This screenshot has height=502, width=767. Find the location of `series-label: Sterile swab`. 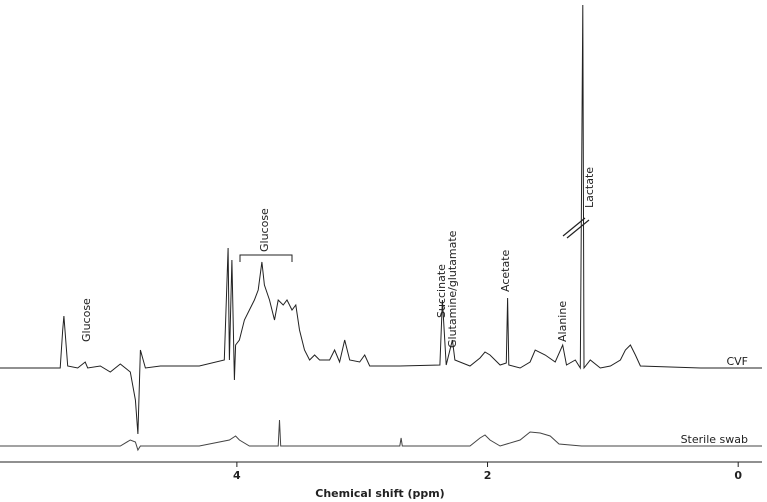

series-label: Sterile swab is located at coordinates (714, 439).